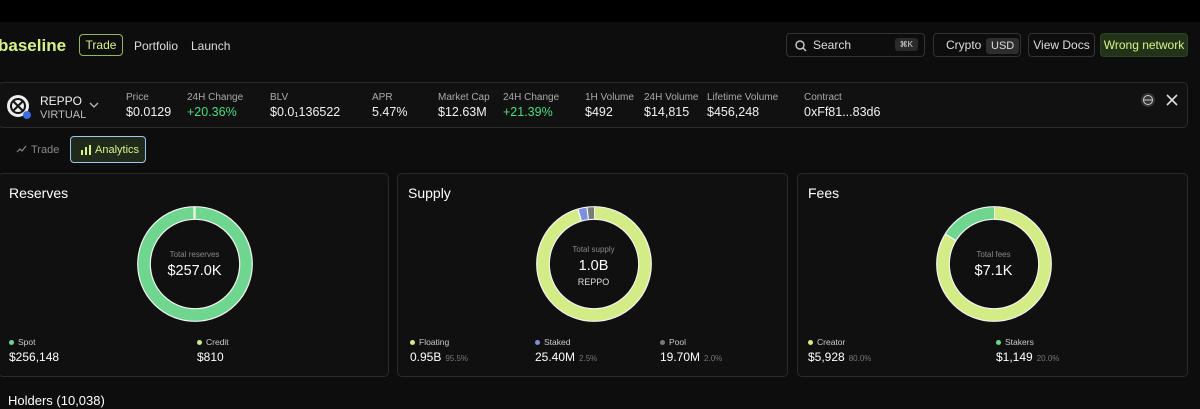  Describe the element at coordinates (94, 105) in the screenshot. I see `dropdown` at that location.